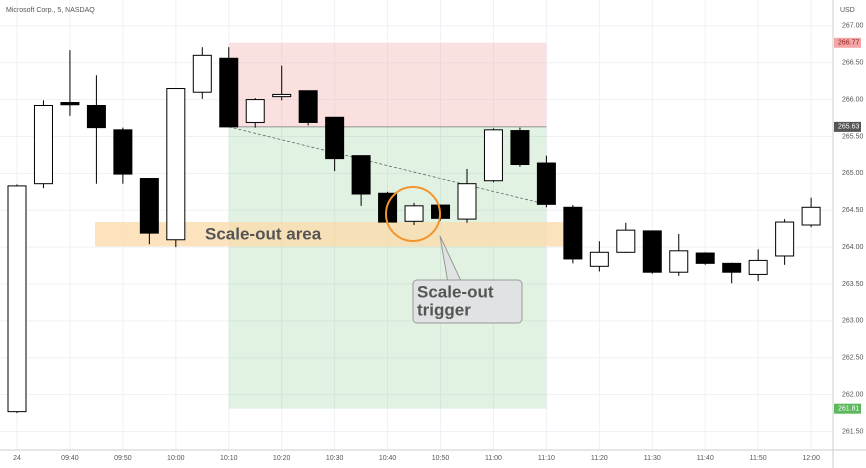 The image size is (866, 468). I want to click on y-tick-label: 264.50, so click(853, 210).